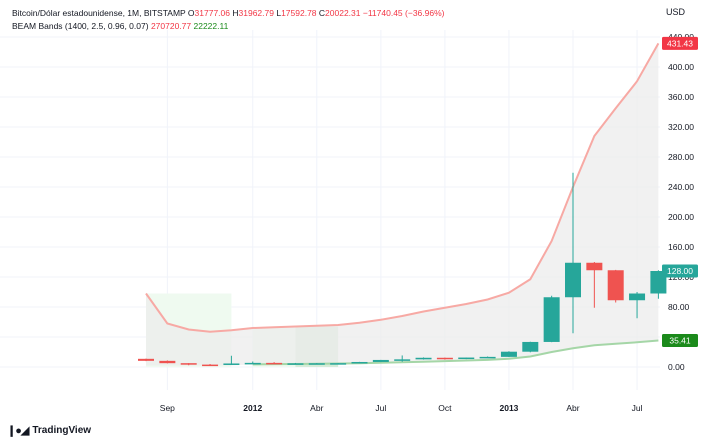 The image size is (720, 441). I want to click on price-label-text: 35.41, so click(680, 340).